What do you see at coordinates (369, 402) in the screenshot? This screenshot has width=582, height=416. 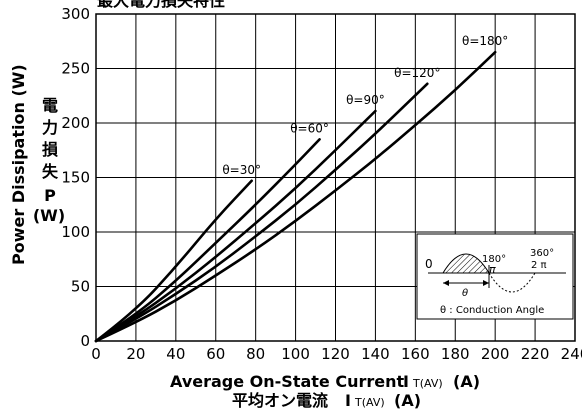 I see `x-axis-subscript-jp: T(AV)` at bounding box center [369, 402].